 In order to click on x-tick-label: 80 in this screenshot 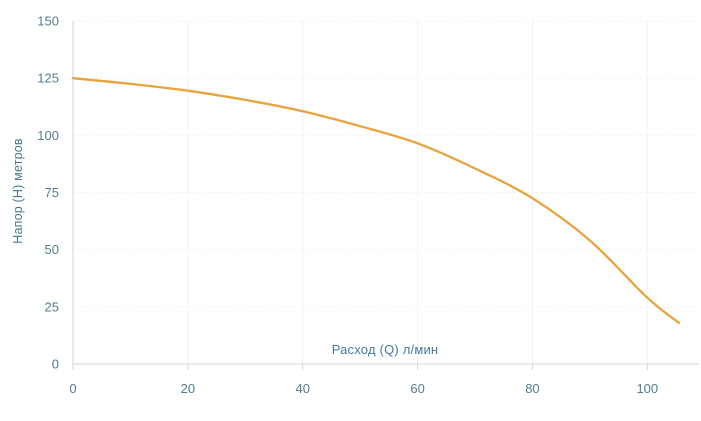, I will do `click(532, 388)`.